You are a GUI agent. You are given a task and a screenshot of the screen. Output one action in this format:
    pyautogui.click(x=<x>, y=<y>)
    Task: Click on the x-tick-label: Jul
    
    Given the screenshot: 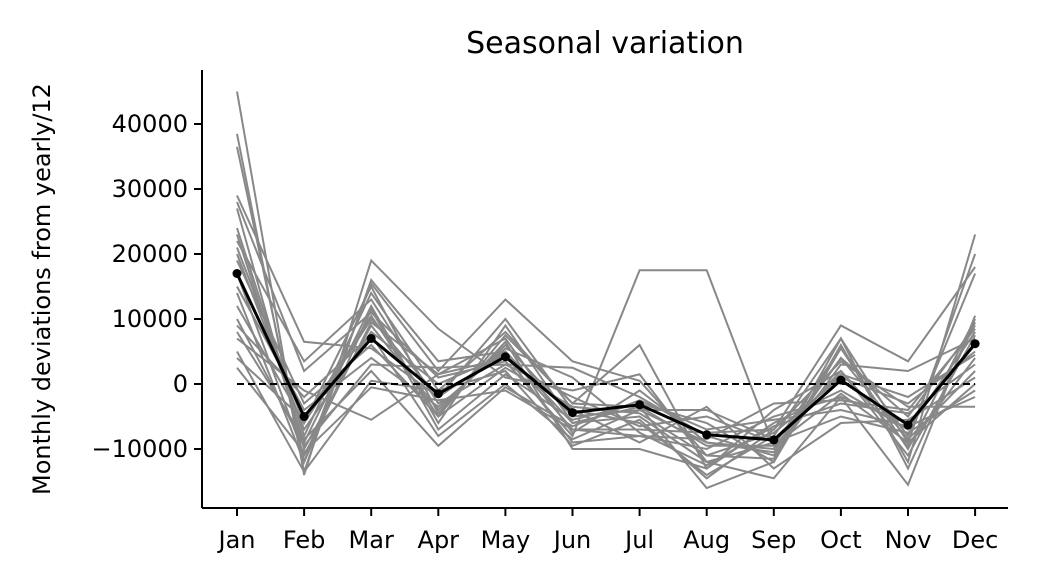 What is the action you would take?
    pyautogui.click(x=638, y=540)
    